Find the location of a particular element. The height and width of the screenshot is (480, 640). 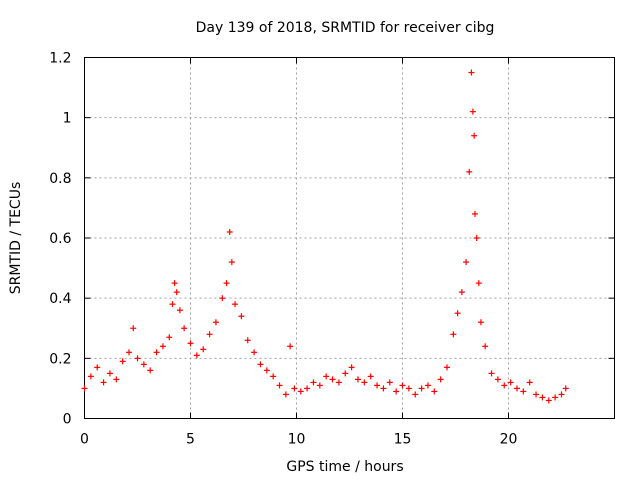

y-tick-label: 0.4 is located at coordinates (60, 299).